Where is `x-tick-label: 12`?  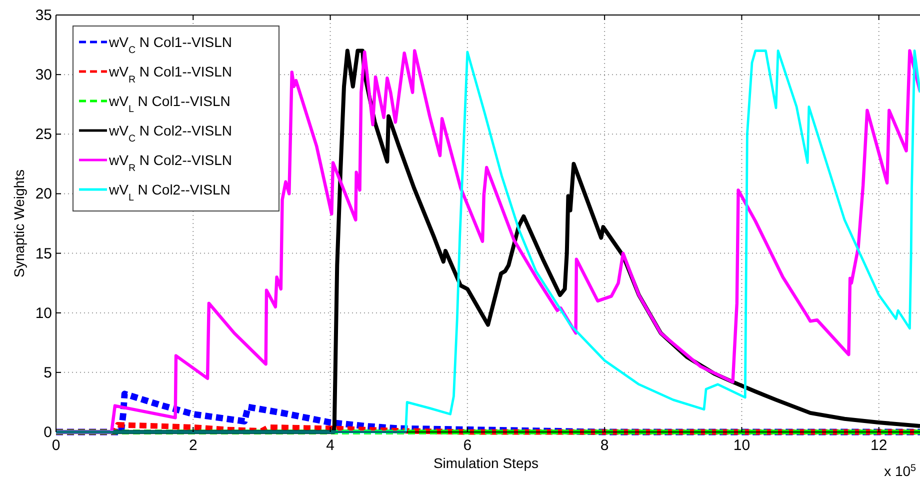 x-tick-label: 12 is located at coordinates (879, 445).